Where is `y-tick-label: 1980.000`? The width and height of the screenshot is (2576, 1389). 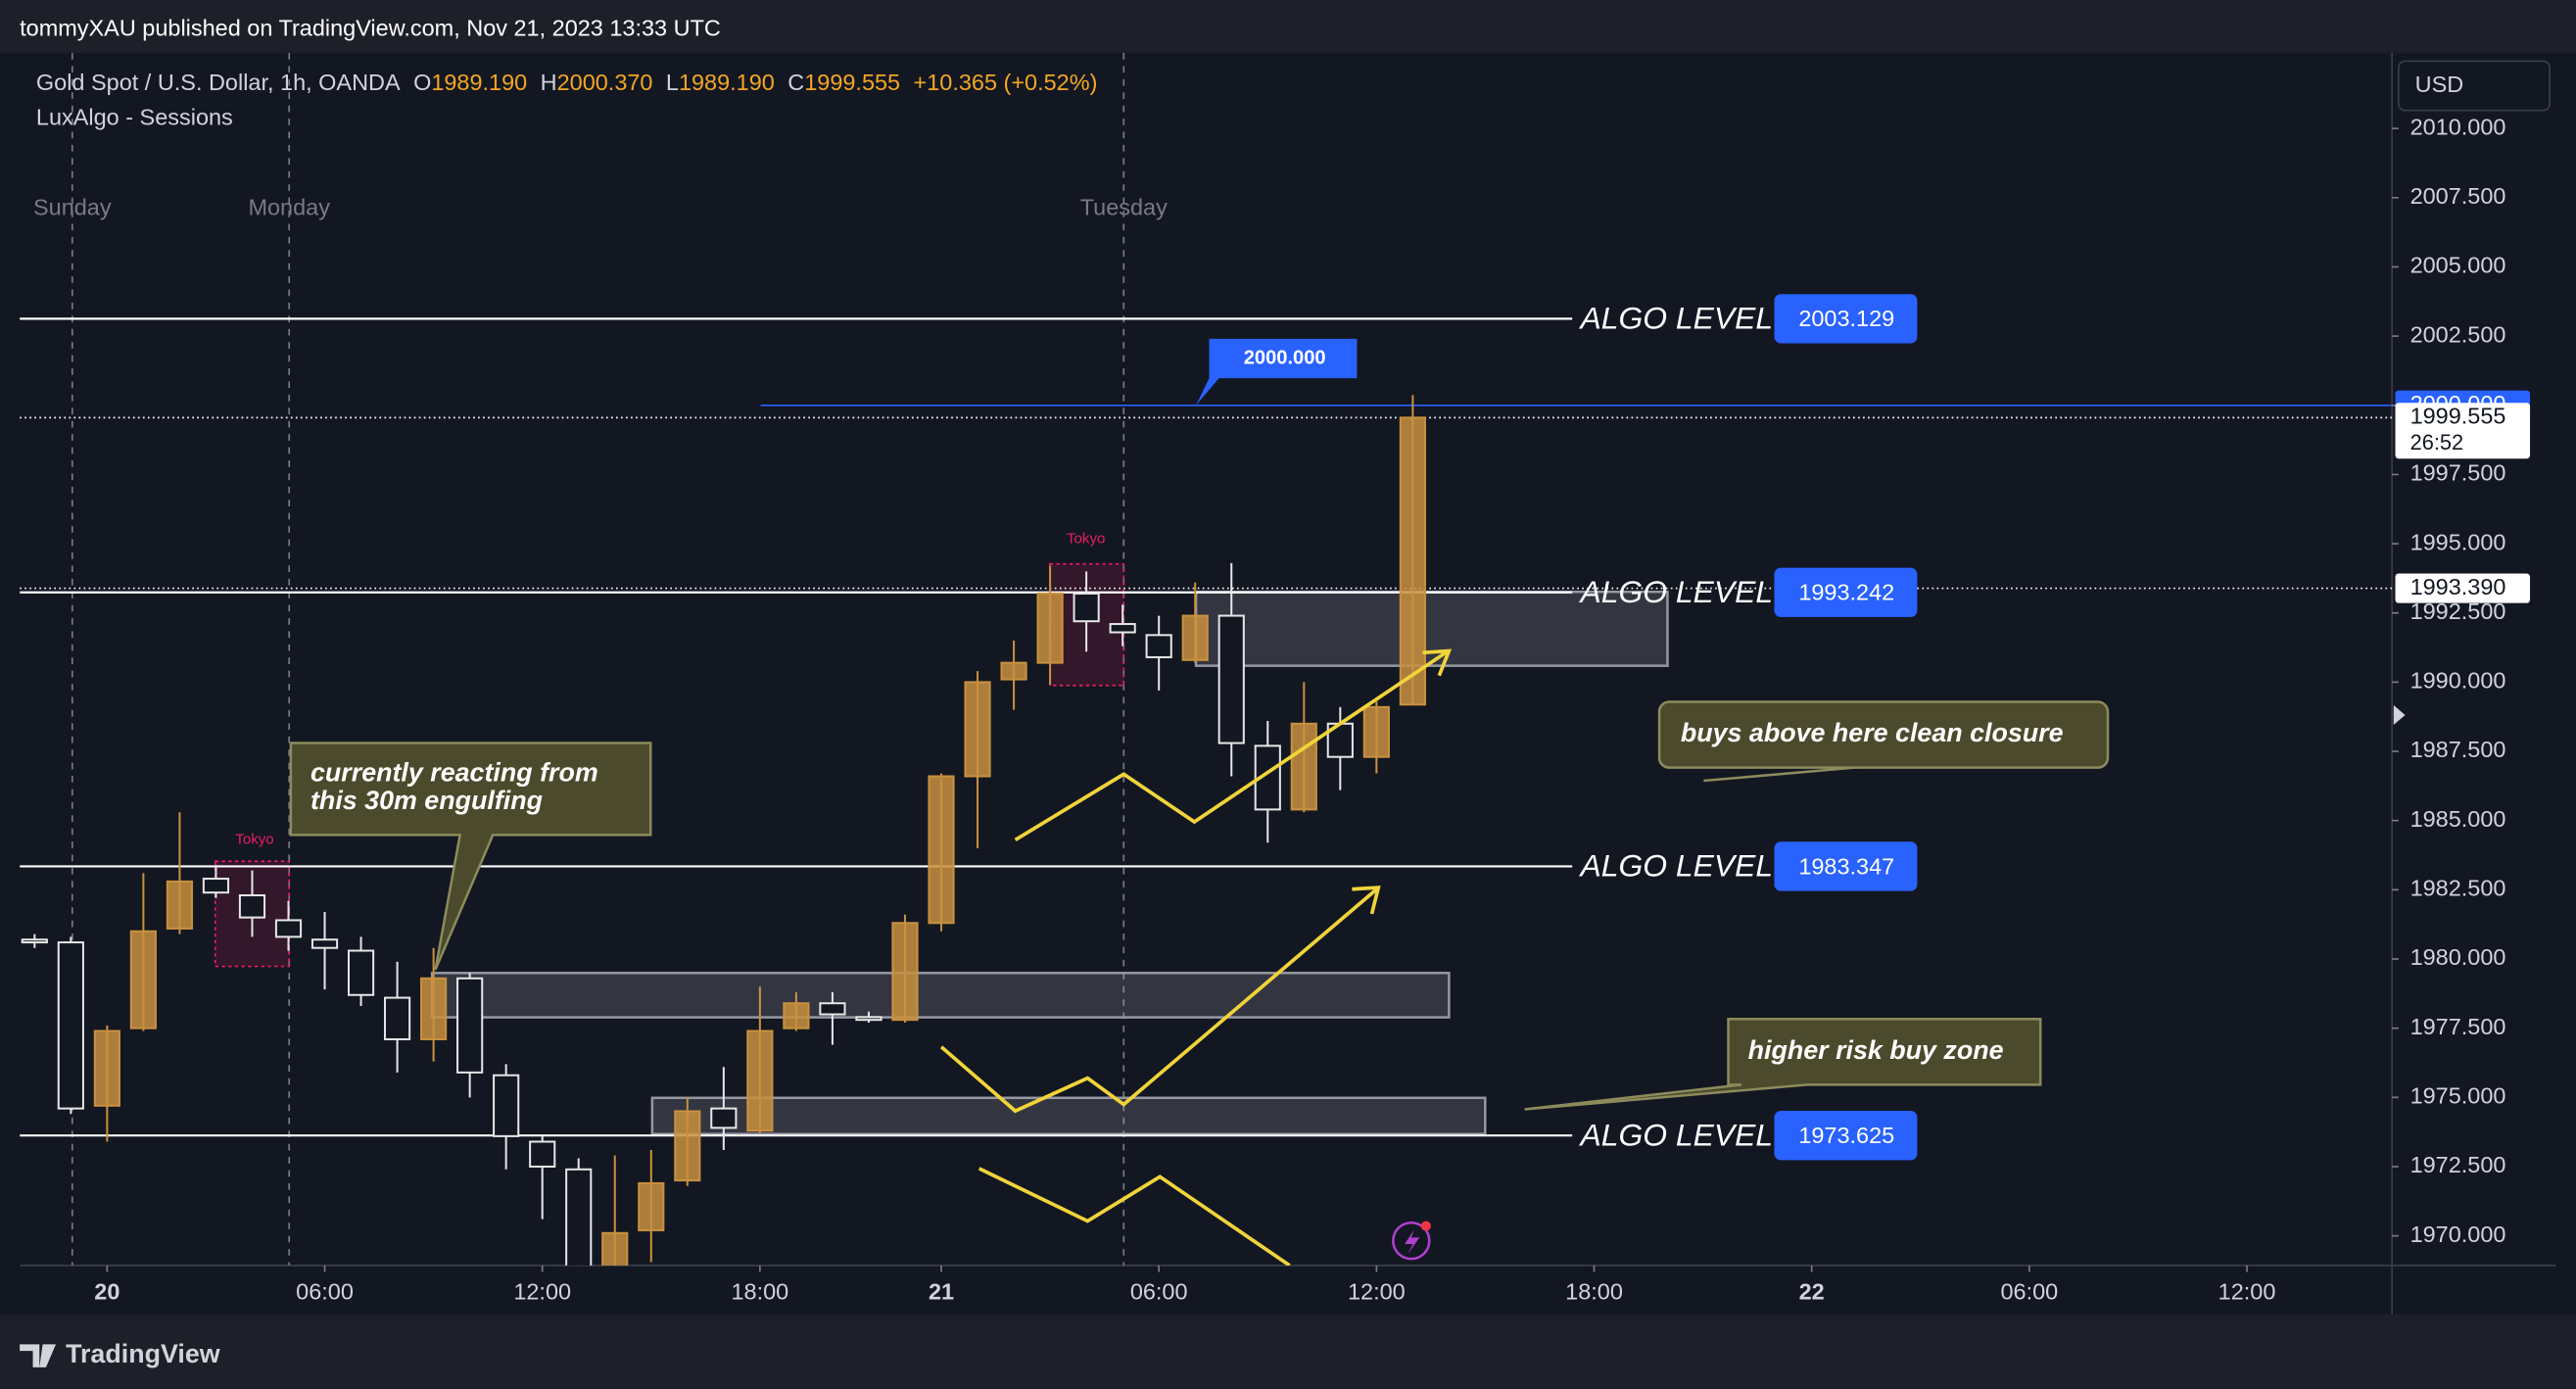
y-tick-label: 1980.000 is located at coordinates (2458, 957).